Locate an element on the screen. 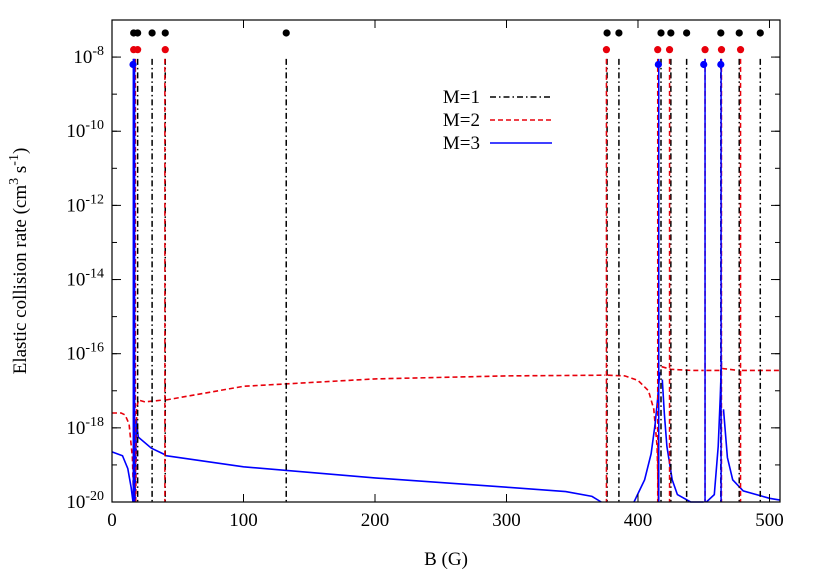  legend: M=1M=2M=3 is located at coordinates (497, 120).